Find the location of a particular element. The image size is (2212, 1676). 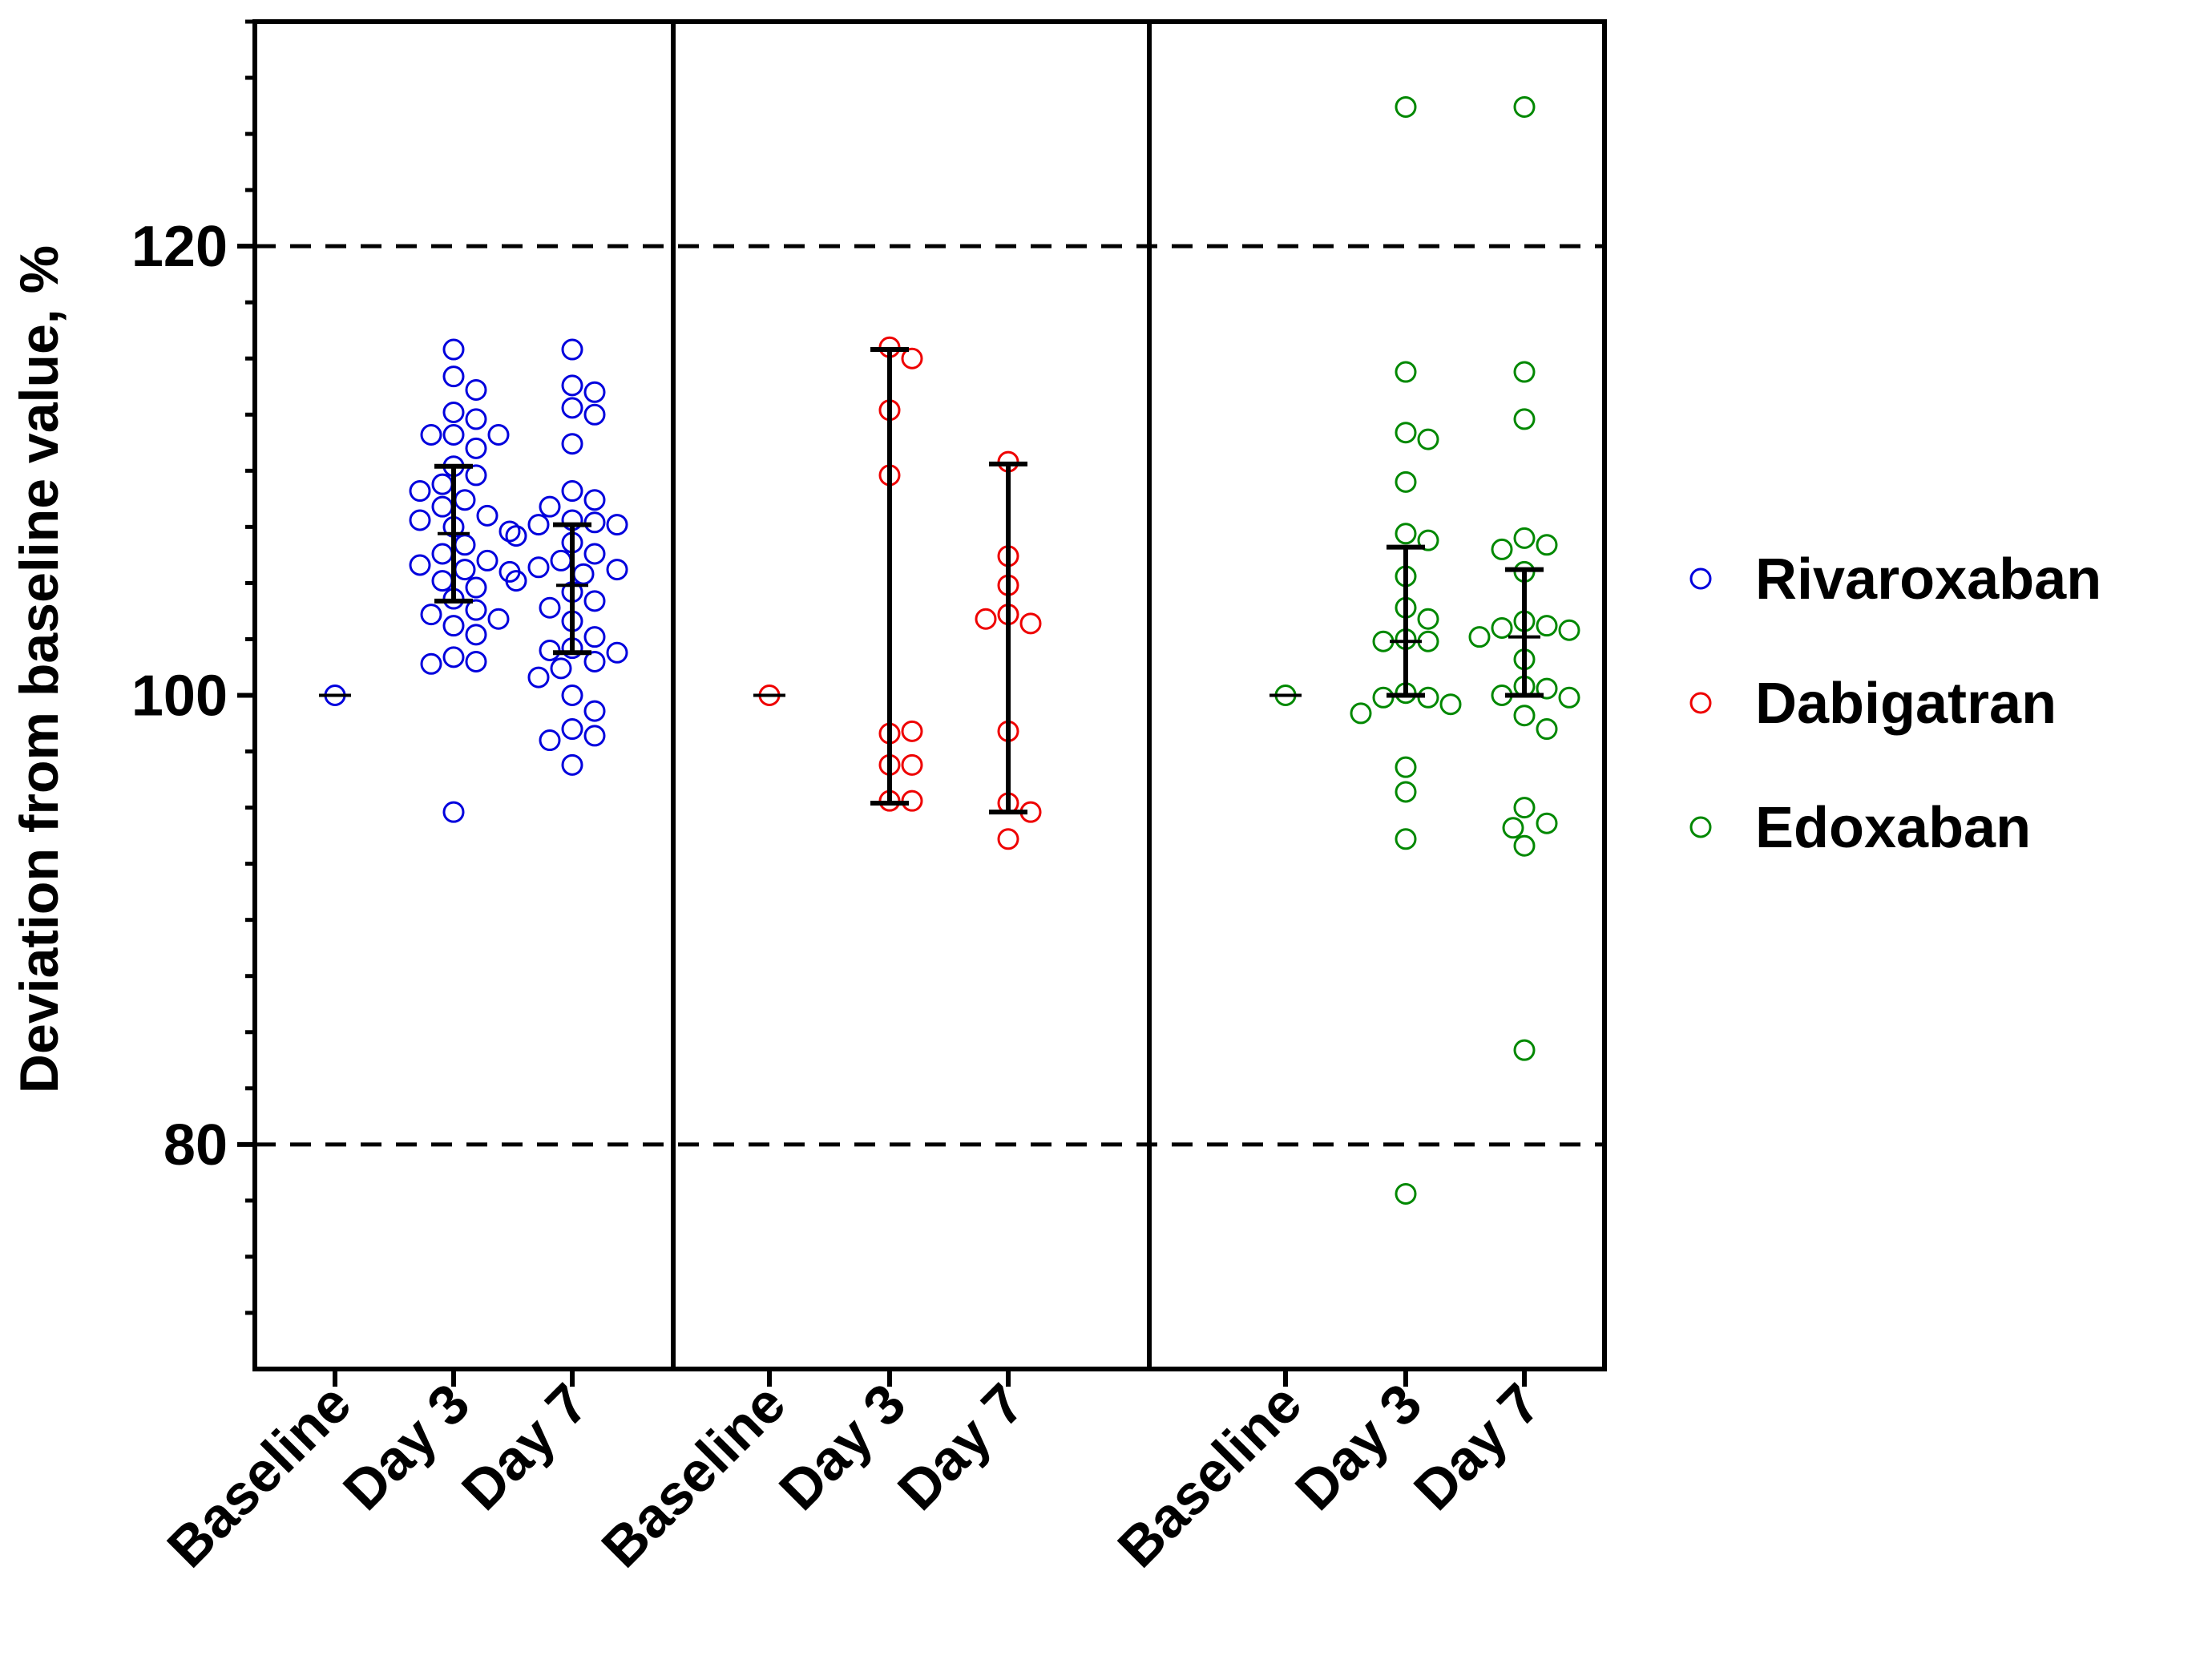

legend-label: Rivaroxaban is located at coordinates (1928, 579).